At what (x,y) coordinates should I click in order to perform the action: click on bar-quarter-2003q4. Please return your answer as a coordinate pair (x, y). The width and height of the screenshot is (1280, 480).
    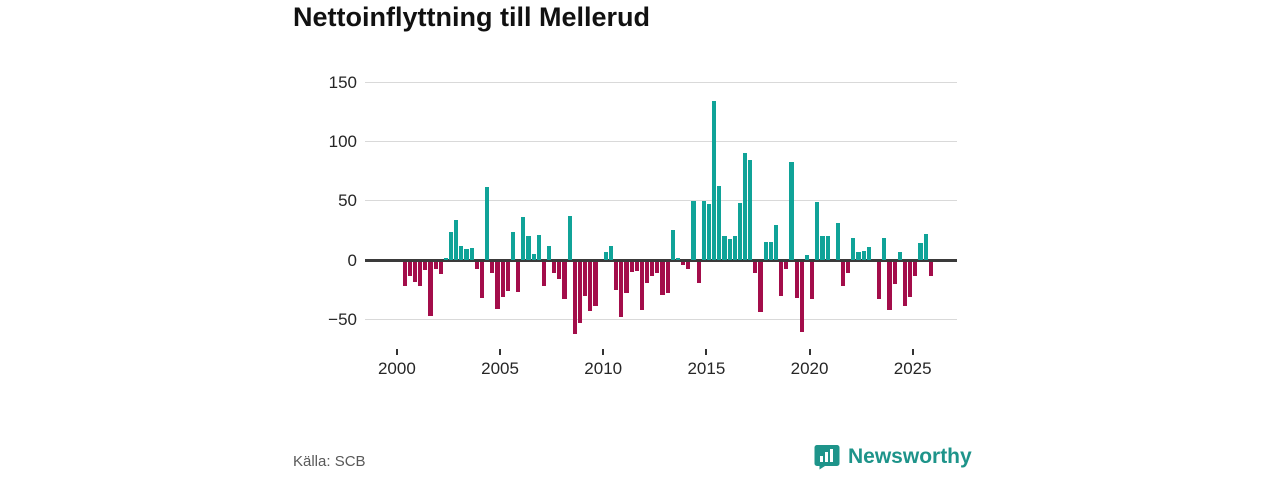
    Looking at the image, I should click on (476, 265).